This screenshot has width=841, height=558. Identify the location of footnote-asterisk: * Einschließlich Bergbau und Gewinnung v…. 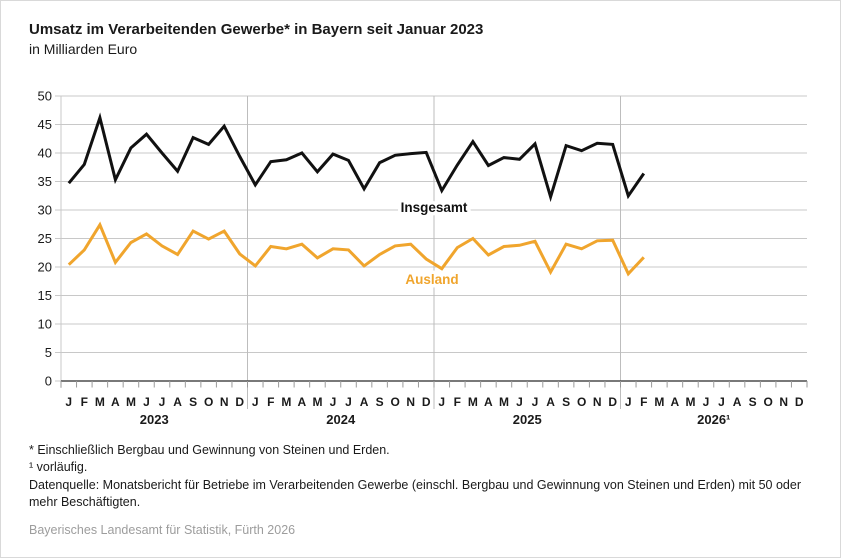
(209, 450).